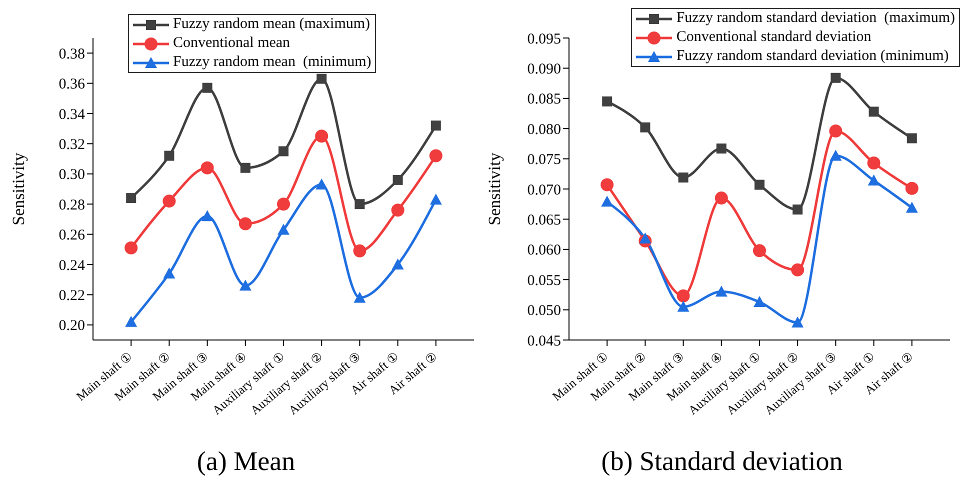 The image size is (969, 502). Describe the element at coordinates (722, 461) in the screenshot. I see `text: (b) Standard deviation` at that location.